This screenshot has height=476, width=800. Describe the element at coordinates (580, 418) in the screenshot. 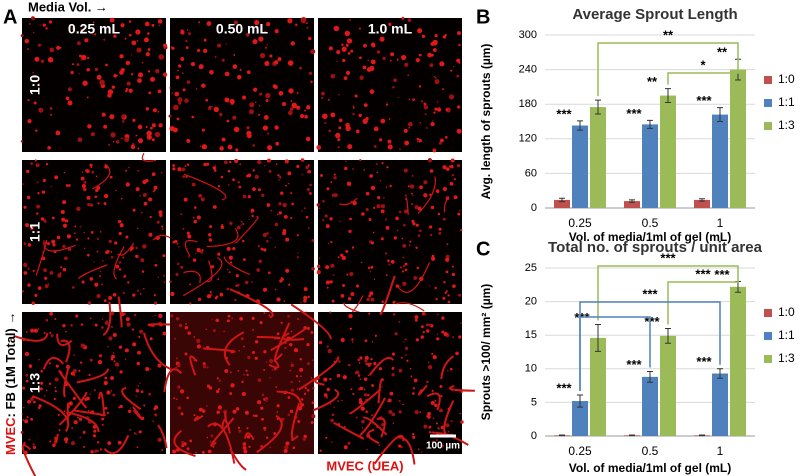

I see `bar` at that location.